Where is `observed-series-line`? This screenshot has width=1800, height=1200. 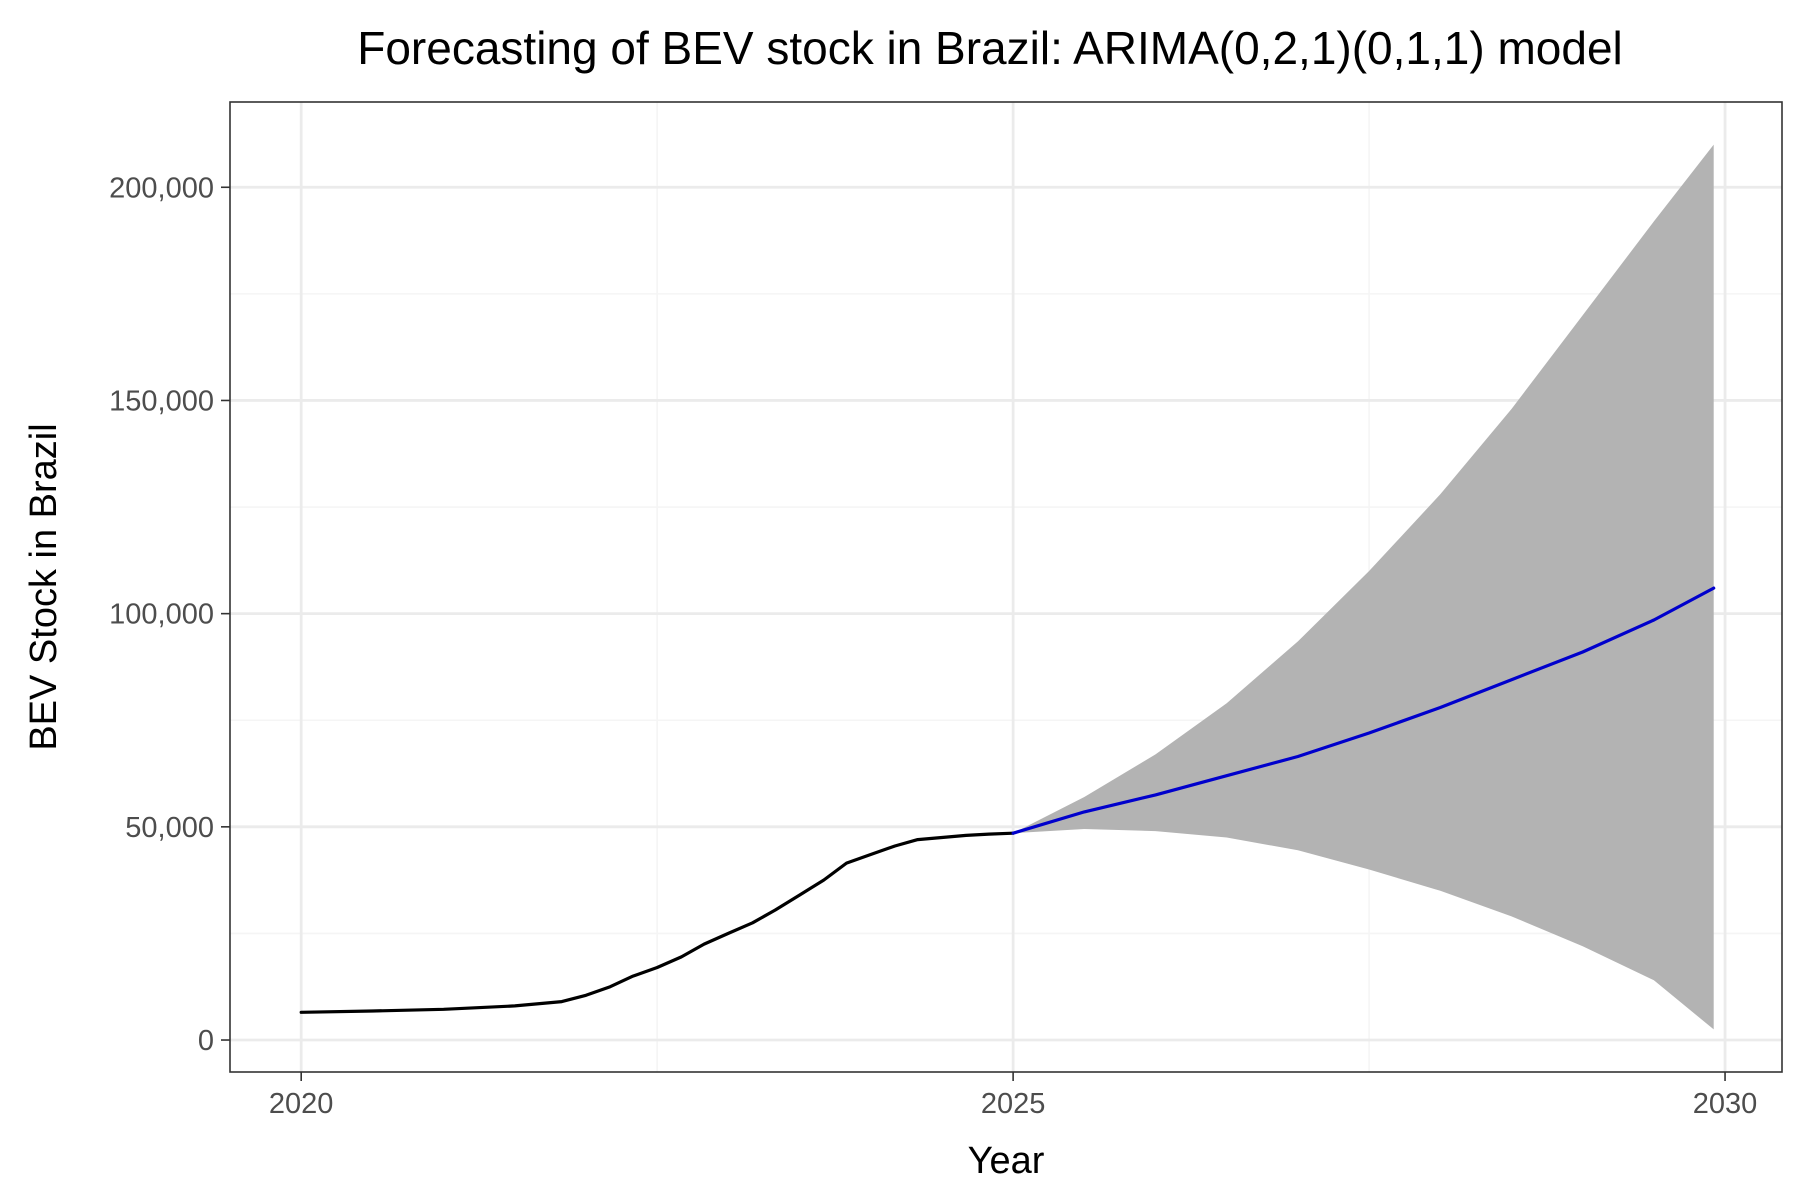
observed-series-line is located at coordinates (657, 922).